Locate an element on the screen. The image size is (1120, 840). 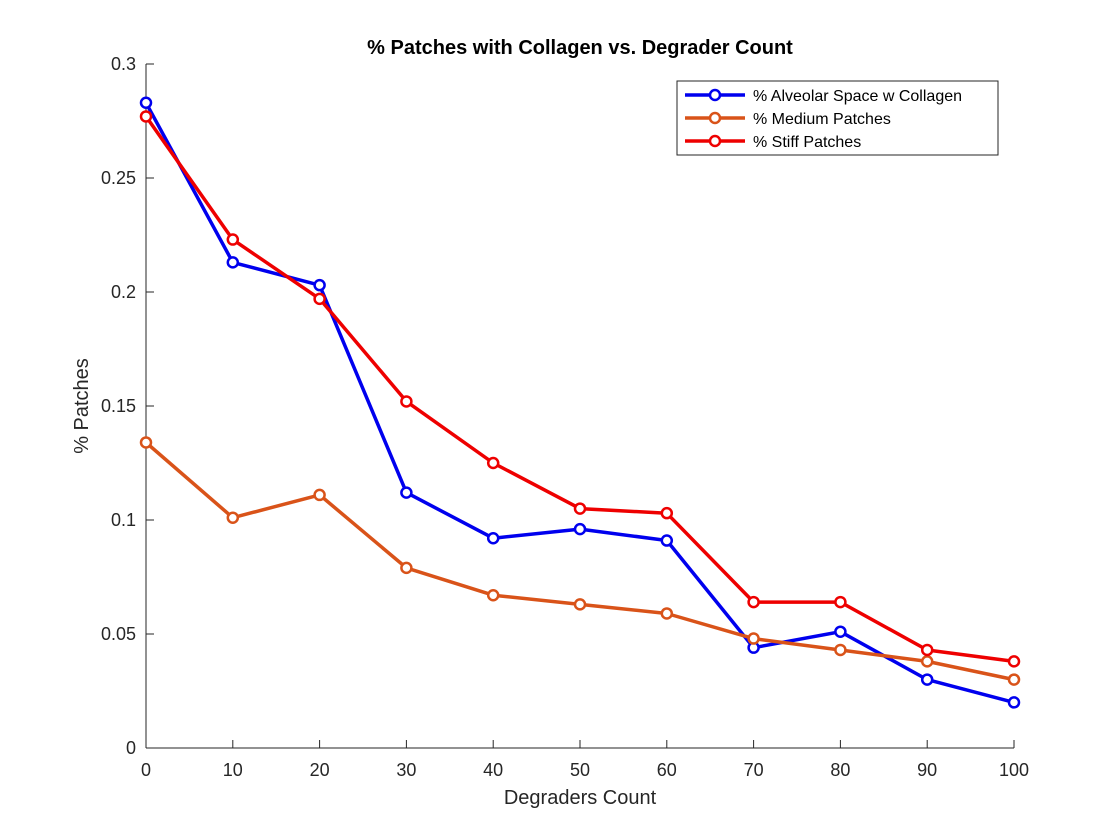
y-ticks: 0 0.05 0.1 0.15 0.2 0.25 0.3 is located at coordinates (127, 406).